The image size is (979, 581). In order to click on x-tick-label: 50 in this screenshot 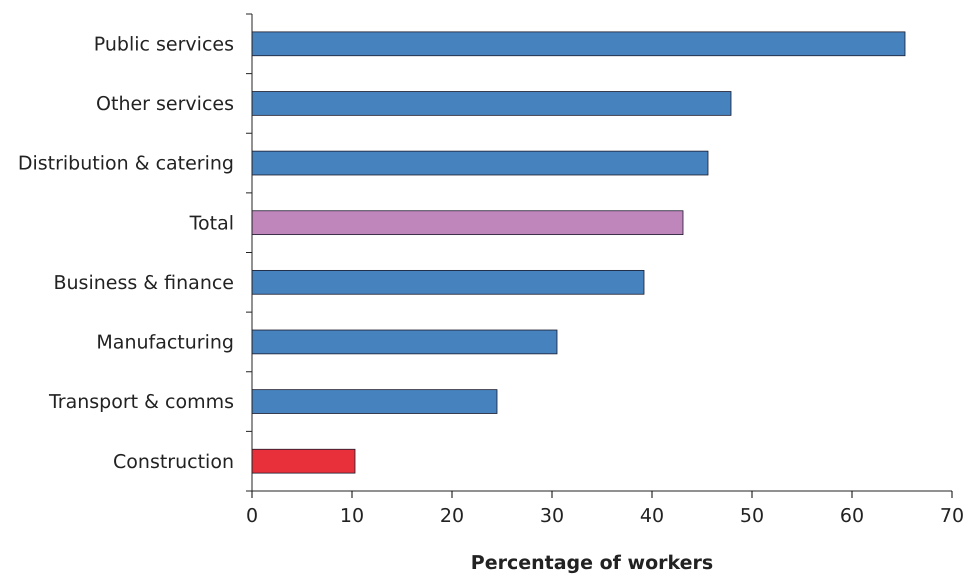, I will do `click(752, 515)`.